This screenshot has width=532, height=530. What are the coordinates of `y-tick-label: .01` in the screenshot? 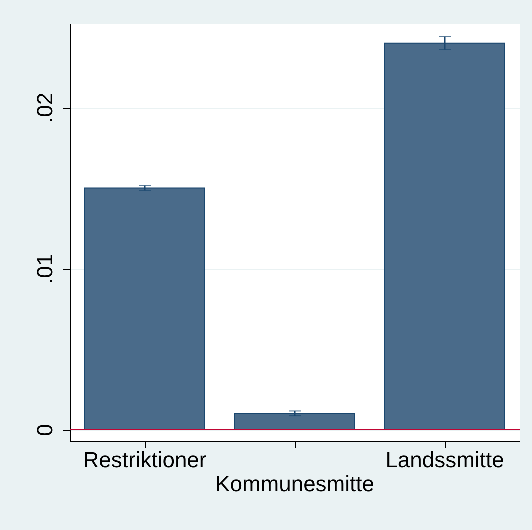 It's located at (45, 269).